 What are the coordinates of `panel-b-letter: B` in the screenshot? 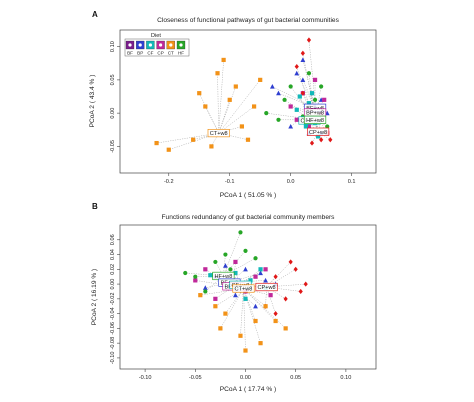 It's located at (95, 206).